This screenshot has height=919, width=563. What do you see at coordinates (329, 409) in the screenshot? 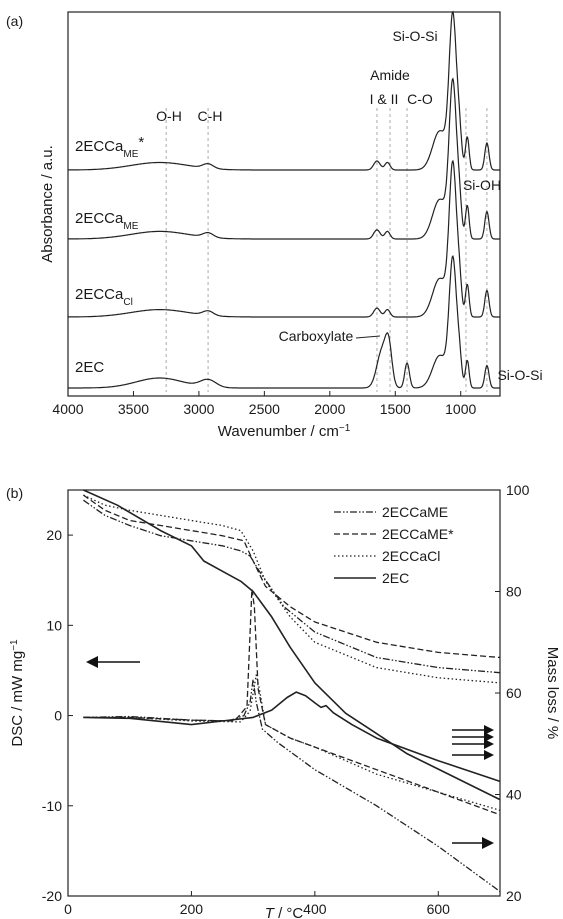
I see `ftir-x-tick-label: 2000` at bounding box center [329, 409].